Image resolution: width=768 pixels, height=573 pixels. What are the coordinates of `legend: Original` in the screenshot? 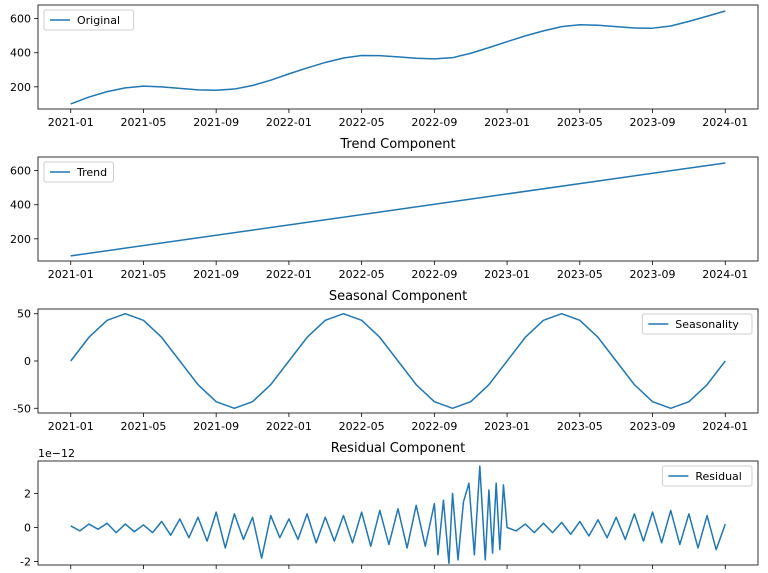 It's located at (89, 20).